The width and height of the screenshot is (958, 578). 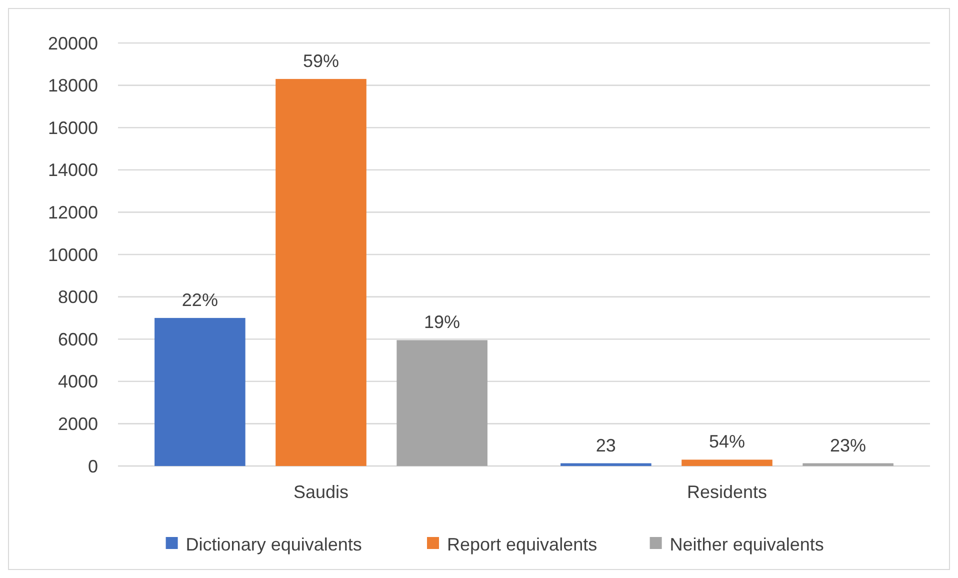 What do you see at coordinates (73, 170) in the screenshot?
I see `y-tick-label: 14000` at bounding box center [73, 170].